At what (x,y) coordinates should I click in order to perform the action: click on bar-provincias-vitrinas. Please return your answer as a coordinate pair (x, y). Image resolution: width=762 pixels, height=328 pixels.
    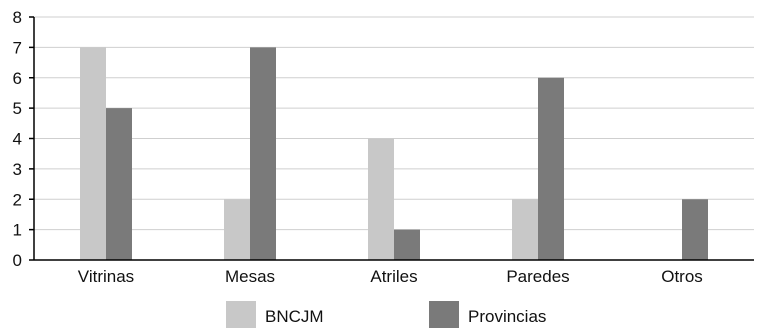
    Looking at the image, I should click on (119, 184).